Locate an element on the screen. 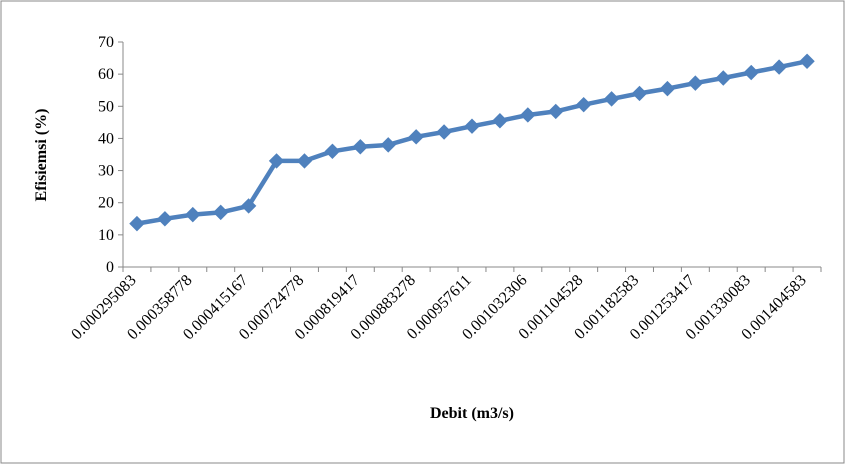 The height and width of the screenshot is (469, 845). x-axis-title: Debit (m3/s) is located at coordinates (472, 413).